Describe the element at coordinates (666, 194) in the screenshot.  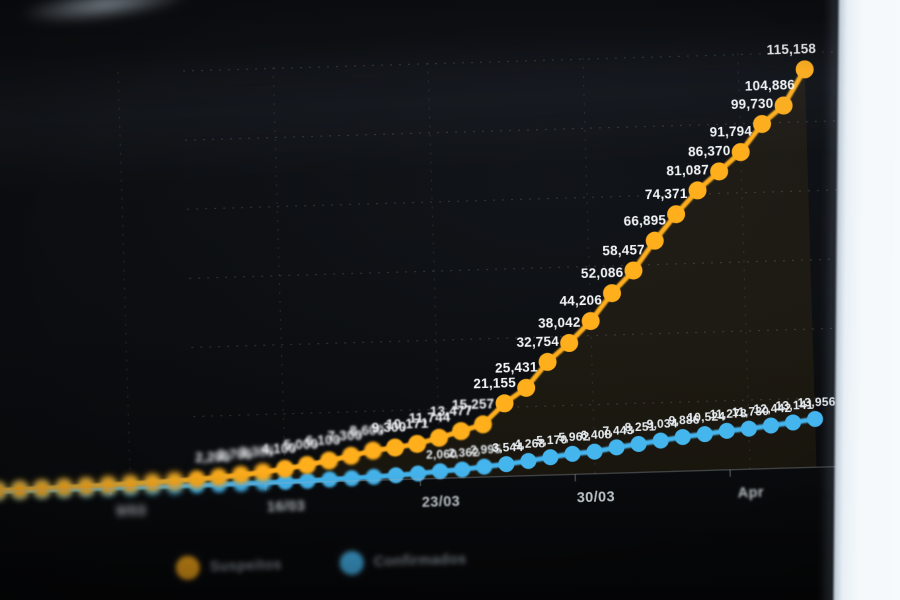
I see `data-label-suspeitos: 74,371` at that location.